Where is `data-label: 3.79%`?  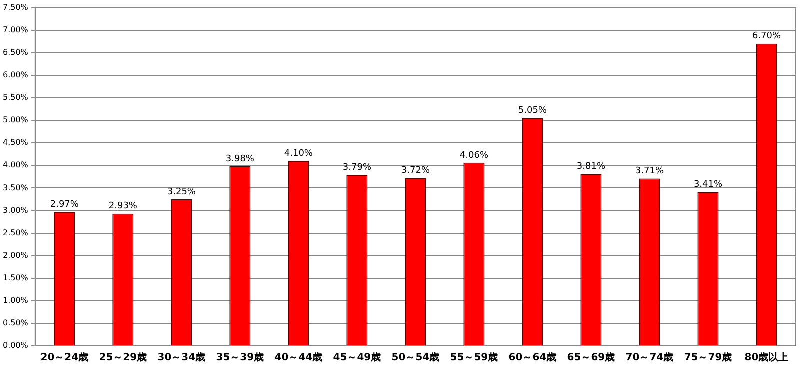
data-label: 3.79% is located at coordinates (357, 167).